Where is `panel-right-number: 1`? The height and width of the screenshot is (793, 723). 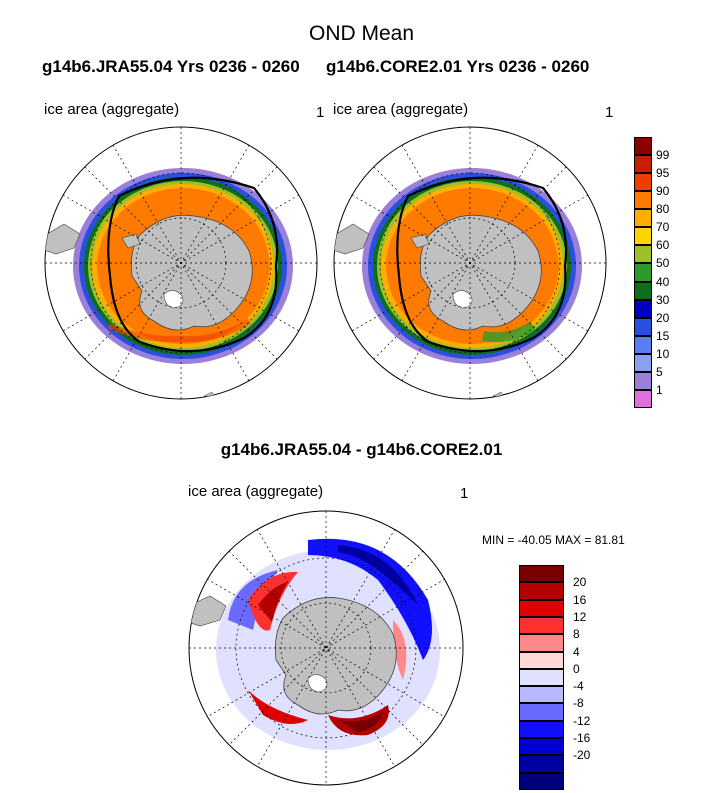 panel-right-number: 1 is located at coordinates (609, 112).